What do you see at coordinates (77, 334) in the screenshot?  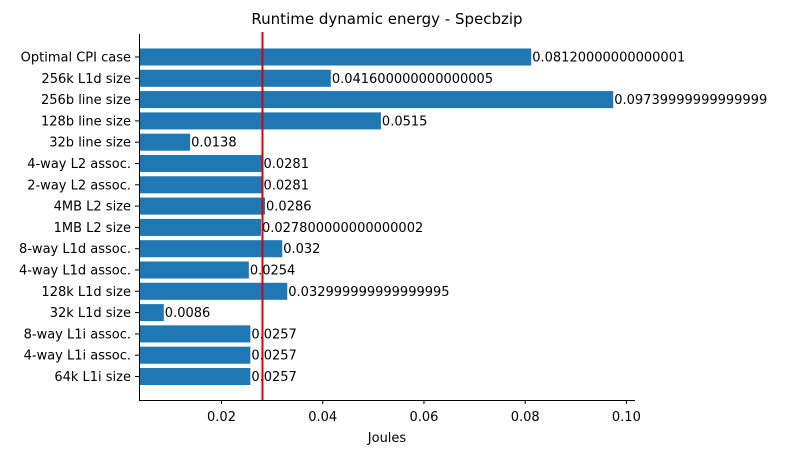 I see `y-tick-label: 8-way L1i assoc.` at bounding box center [77, 334].